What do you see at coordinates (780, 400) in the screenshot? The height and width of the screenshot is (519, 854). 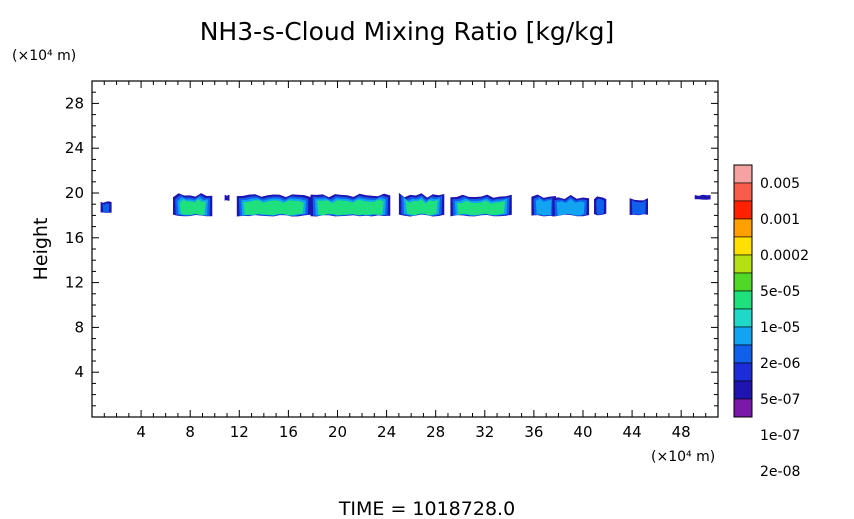 I see `colorbar-label: 5e-07` at bounding box center [780, 400].